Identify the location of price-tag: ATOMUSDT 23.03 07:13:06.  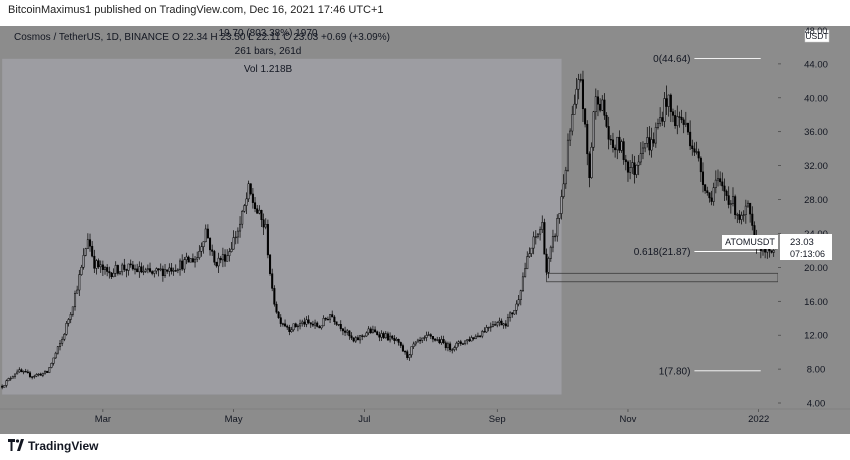
(777, 247).